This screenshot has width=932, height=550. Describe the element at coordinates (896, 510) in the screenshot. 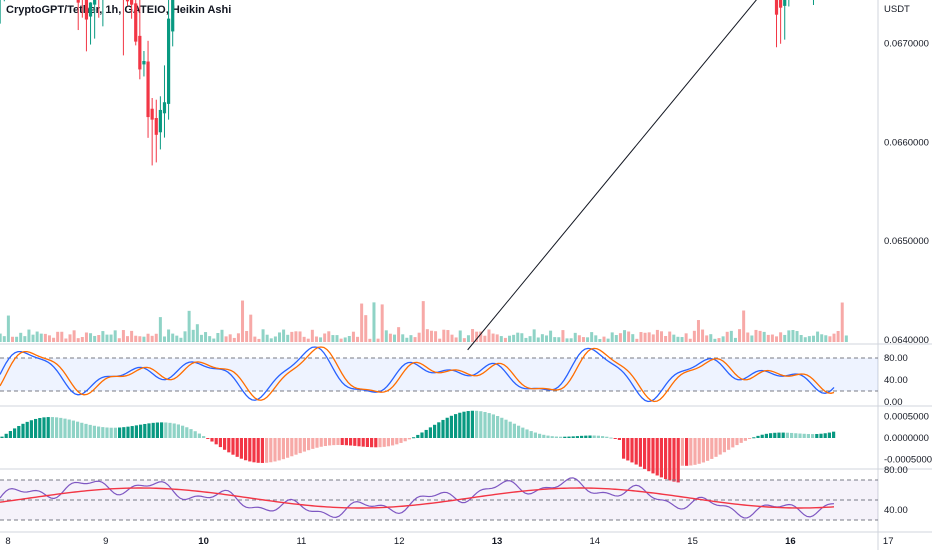

I see `rsi-tick-label: 40.00` at that location.